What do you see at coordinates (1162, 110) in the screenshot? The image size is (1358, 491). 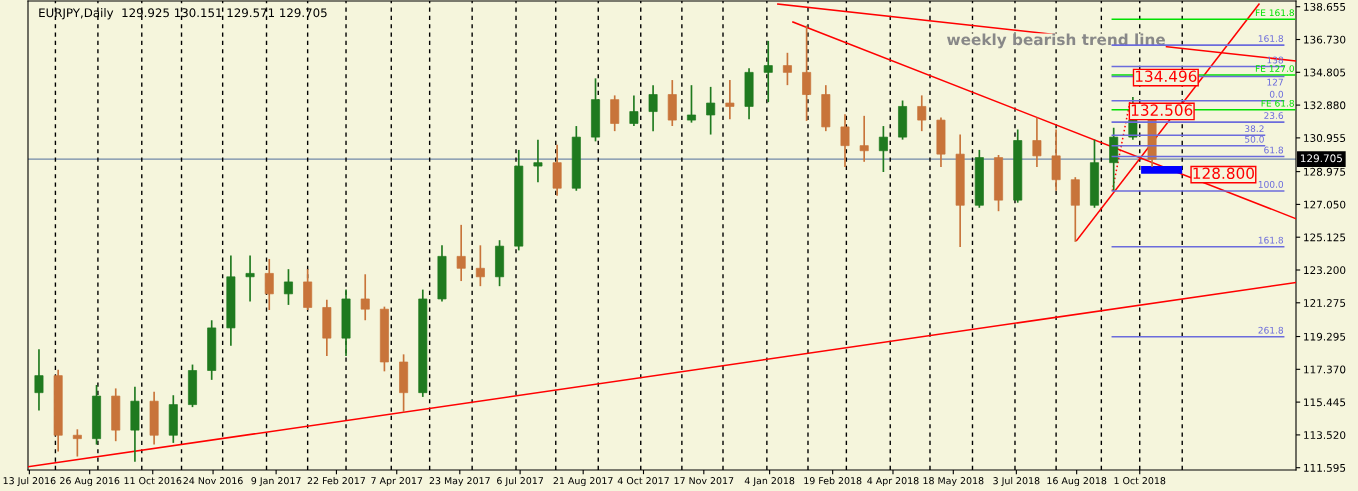 I see `annotation: 132.506` at bounding box center [1162, 110].